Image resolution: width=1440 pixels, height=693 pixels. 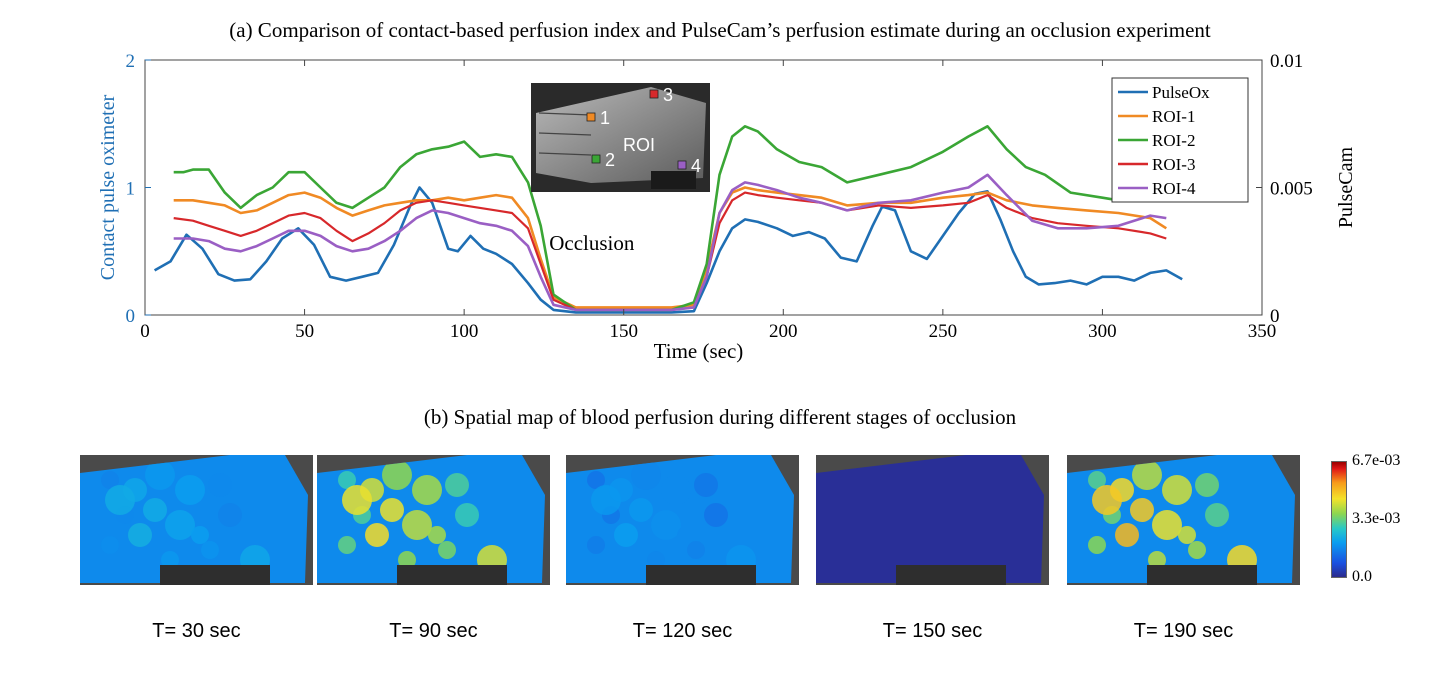 What do you see at coordinates (108, 187) in the screenshot?
I see `y-axis-label: Contact pulse oximeter` at bounding box center [108, 187].